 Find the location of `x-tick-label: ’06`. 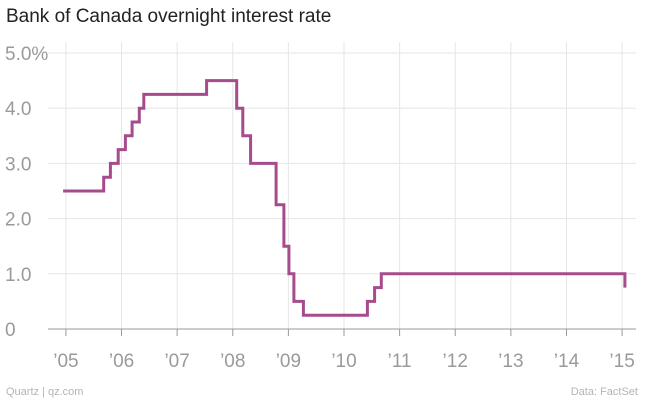

x-tick-label: ’06 is located at coordinates (121, 361).